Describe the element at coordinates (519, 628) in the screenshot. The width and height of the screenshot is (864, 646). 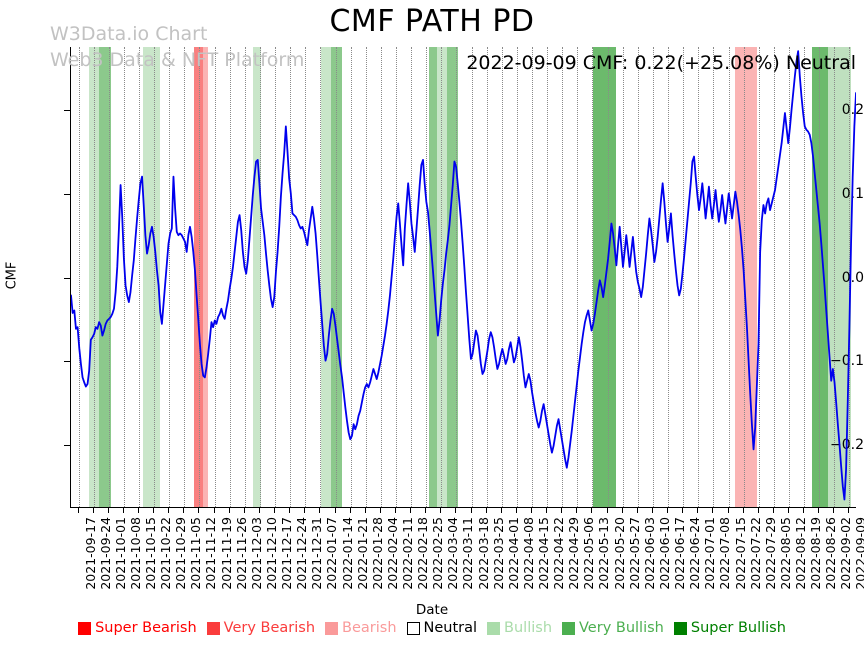
I see `legend-item: Bullish` at that location.